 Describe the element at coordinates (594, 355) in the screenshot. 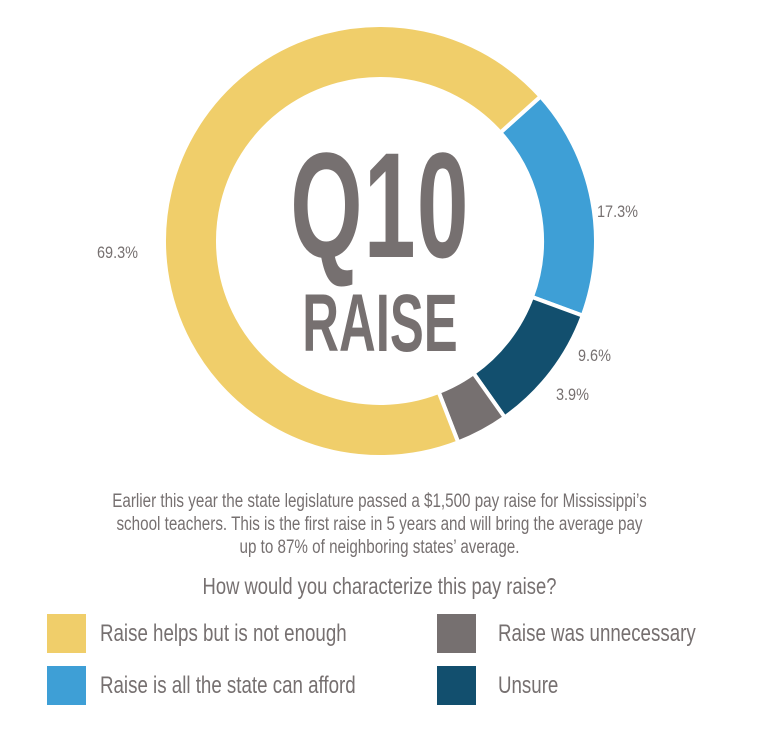

I see `label-unsure-pct: 9.6%` at that location.